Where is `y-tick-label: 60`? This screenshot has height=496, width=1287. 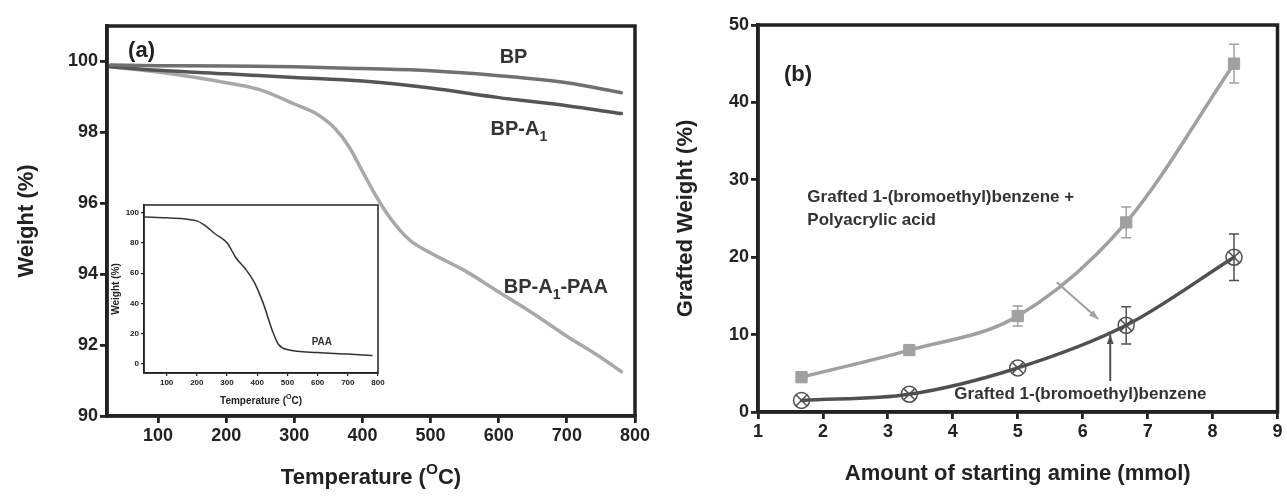 y-tick-label: 60 is located at coordinates (135, 273).